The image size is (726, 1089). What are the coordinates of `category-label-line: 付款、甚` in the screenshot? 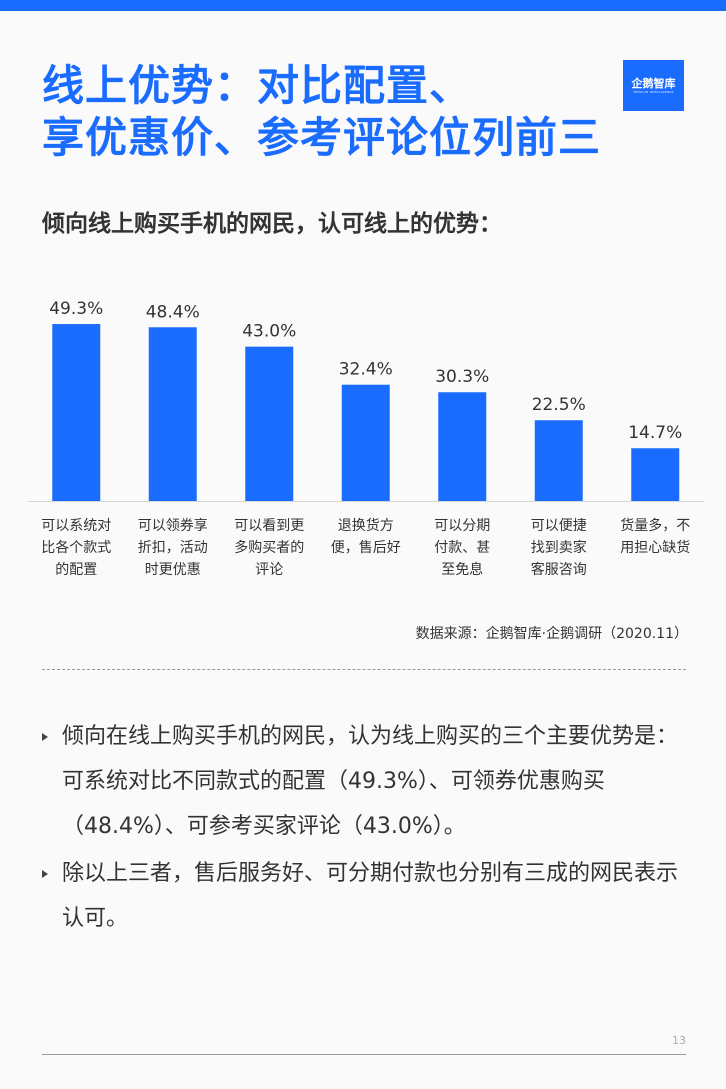 It's located at (462, 548).